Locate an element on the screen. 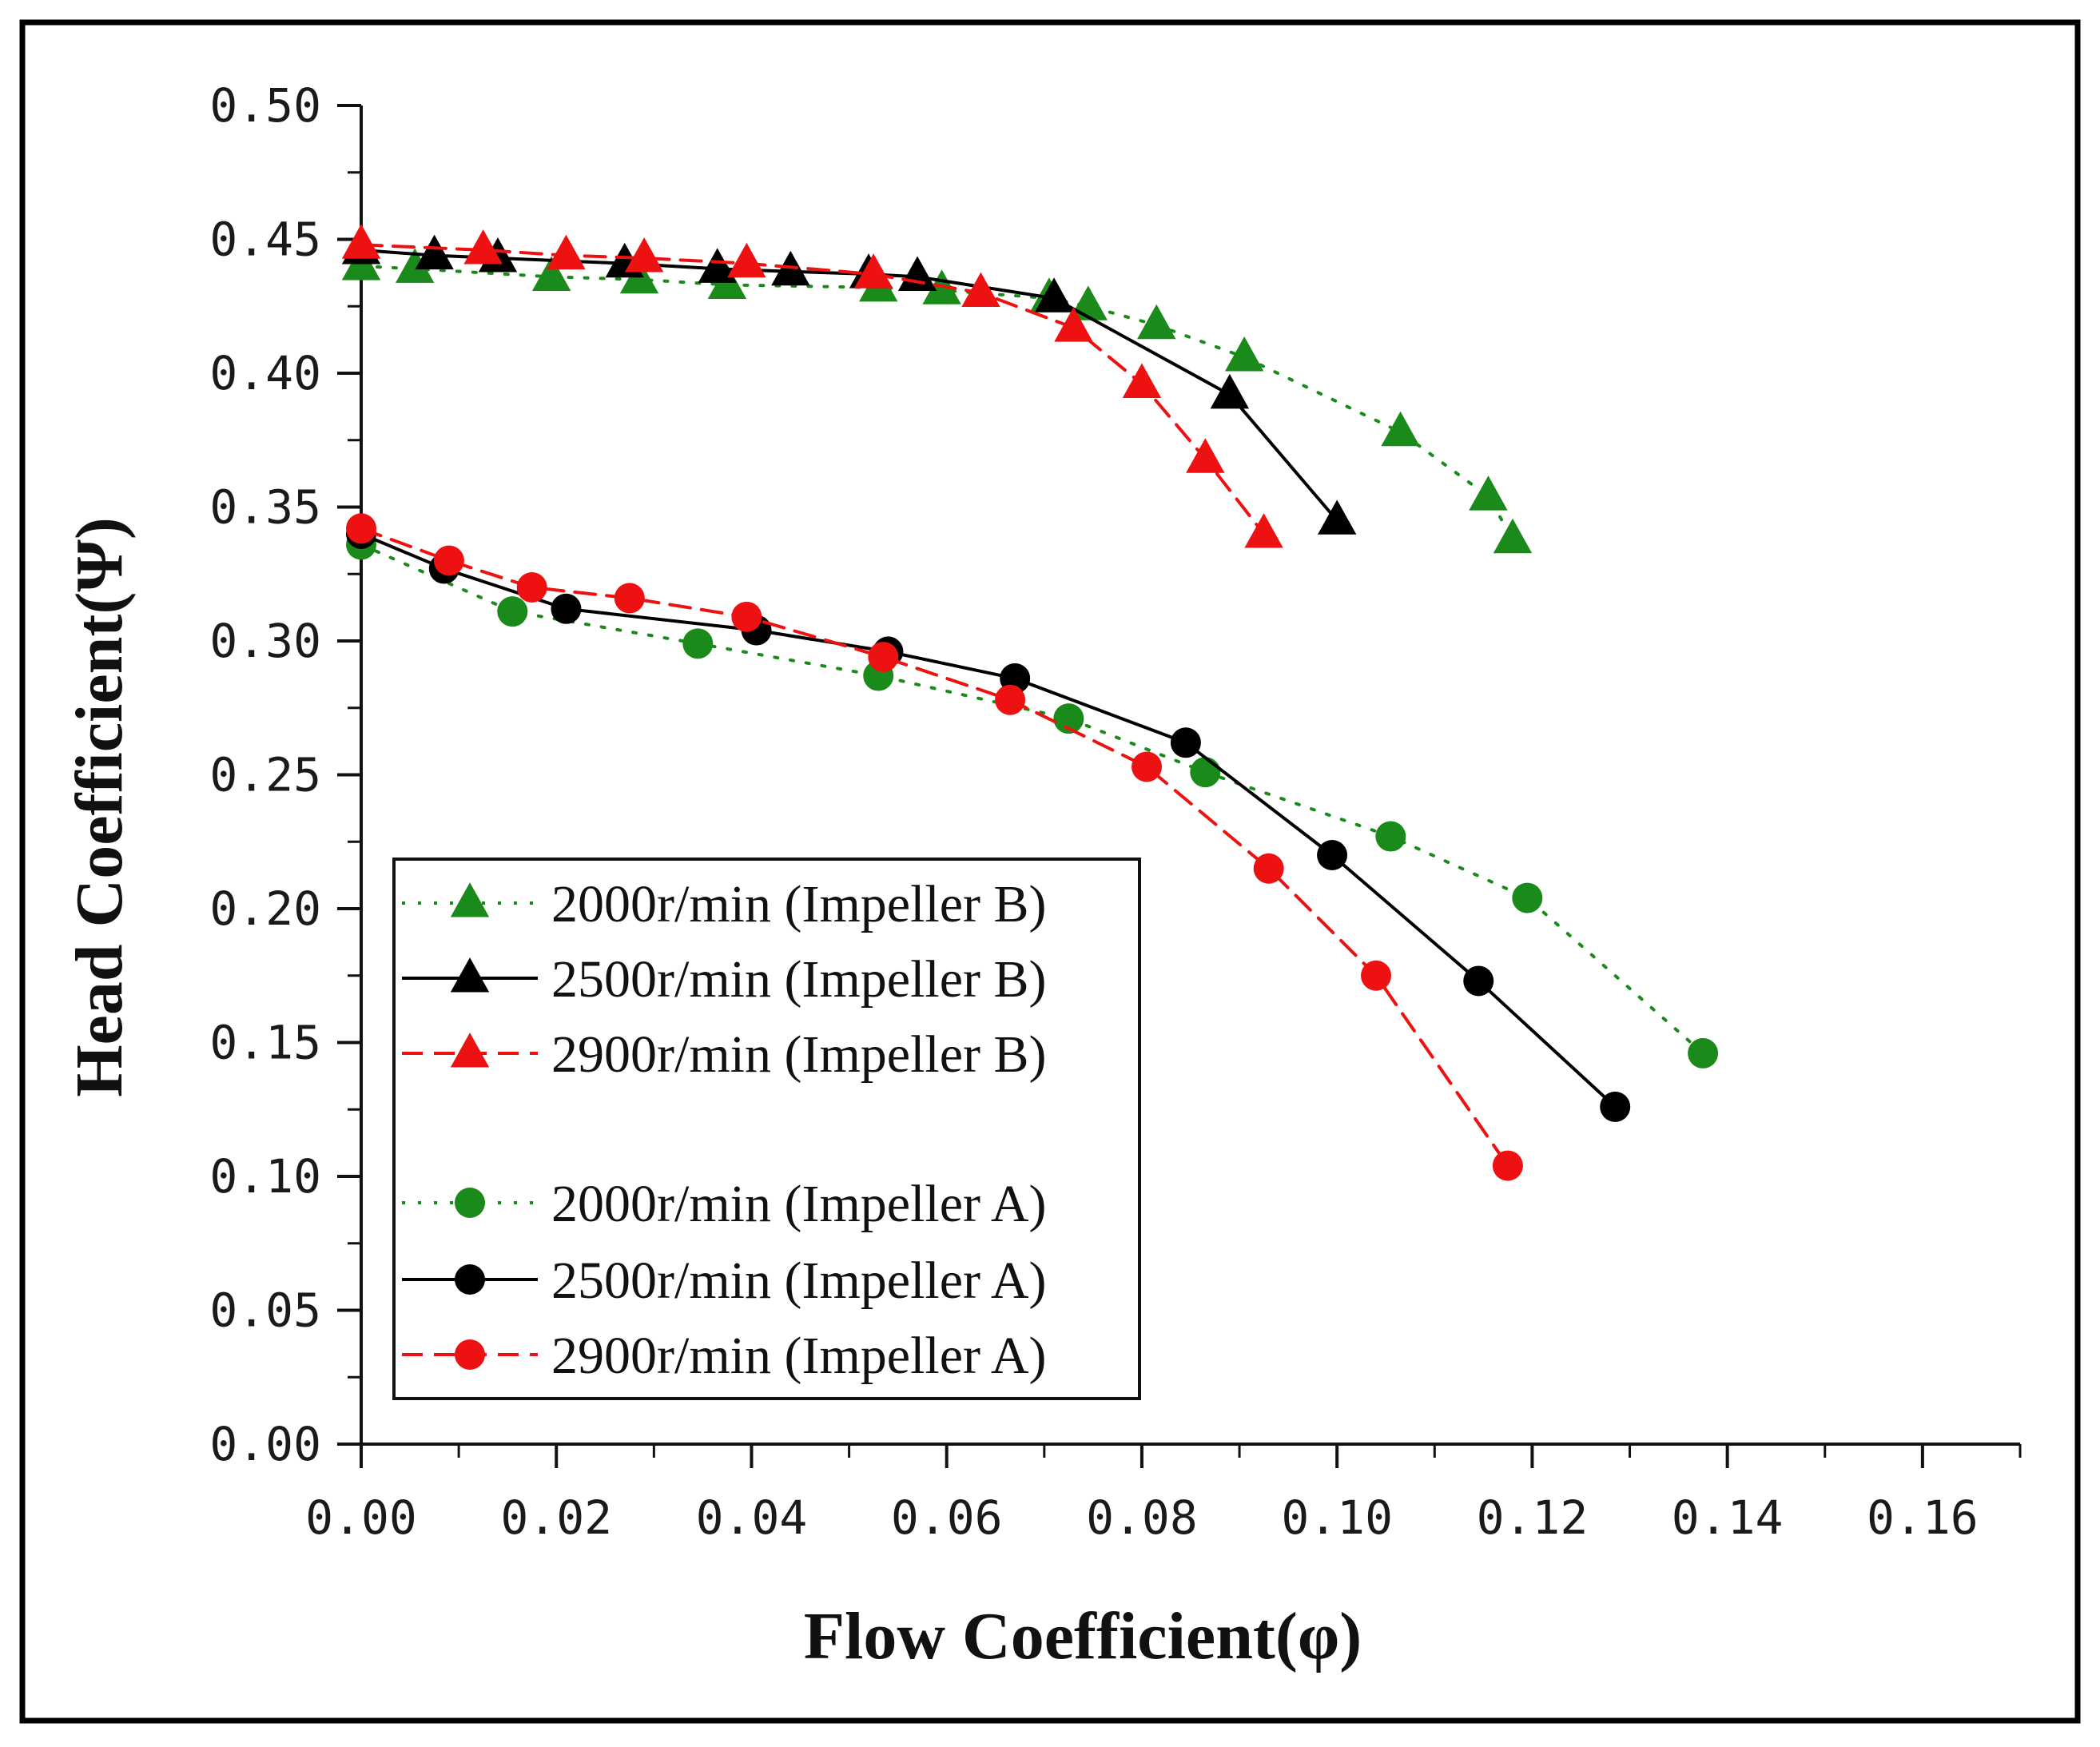 The width and height of the screenshot is (2100, 1747). x-tick-label: 0.16 is located at coordinates (1923, 1517).